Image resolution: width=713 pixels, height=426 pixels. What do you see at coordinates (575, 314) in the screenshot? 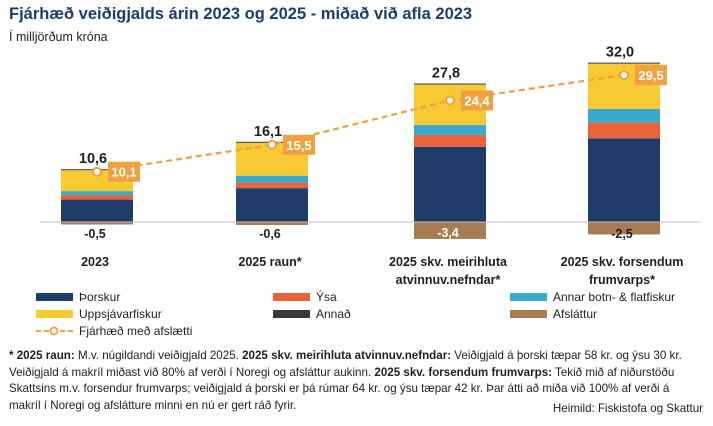
I see `legend-label-afslattur: Afsláttur` at bounding box center [575, 314].